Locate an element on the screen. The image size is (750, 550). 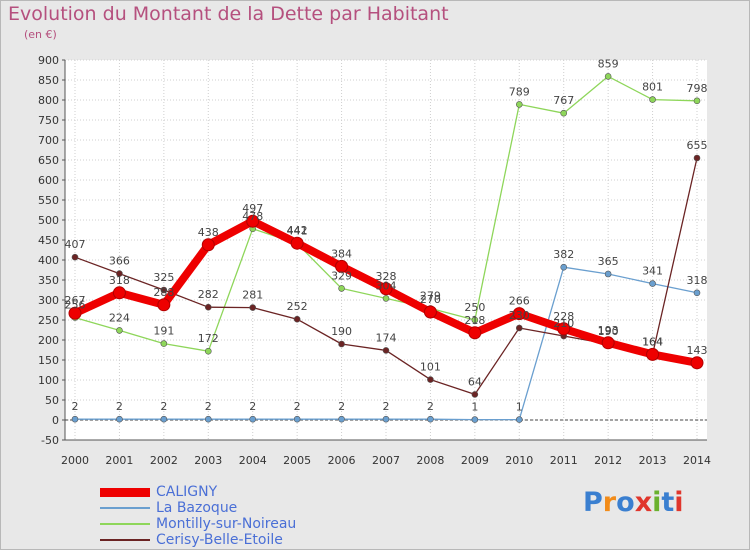
data-label-cerisy-belle-etoile: 210 is located at coordinates (563, 323).